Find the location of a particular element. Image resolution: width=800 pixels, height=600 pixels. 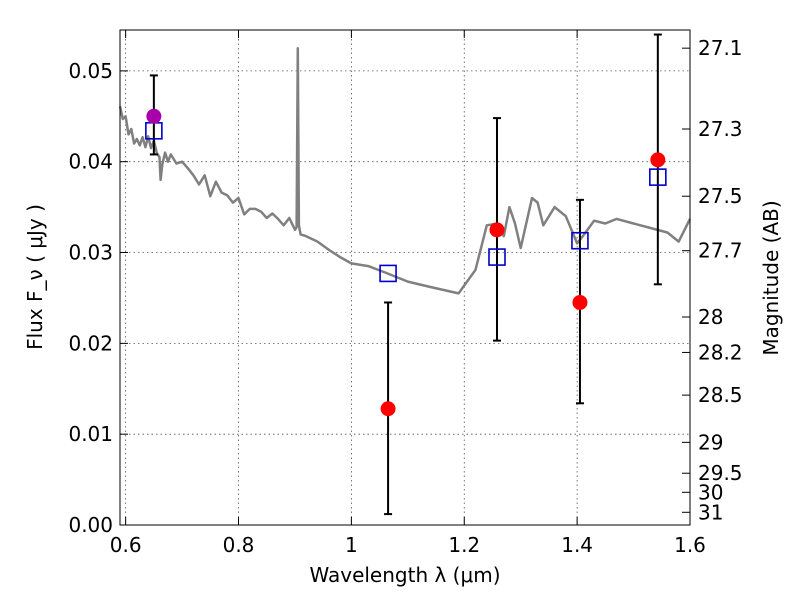

x-tick-label: 1.4 is located at coordinates (577, 545).